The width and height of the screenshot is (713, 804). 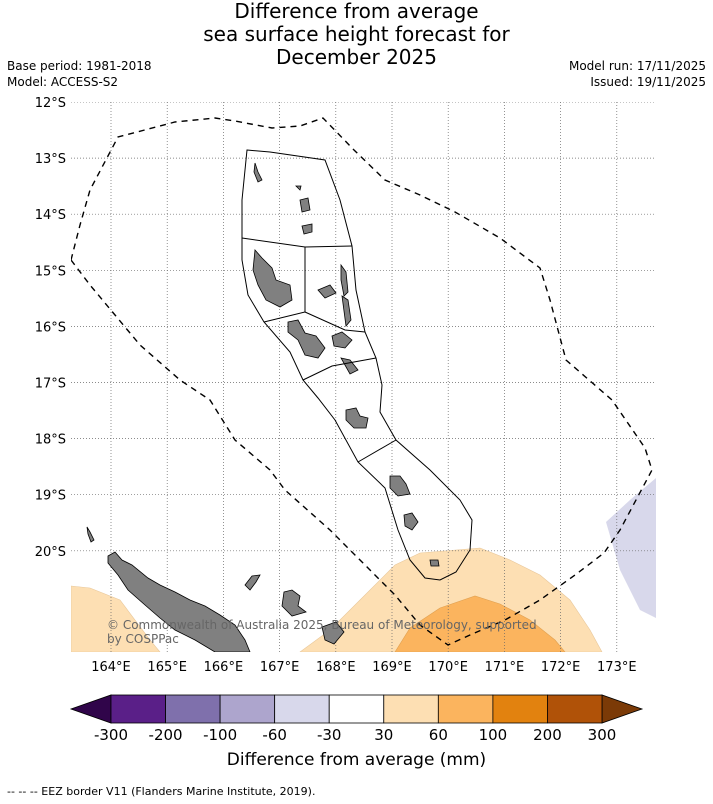 I want to click on issued-text: Issued: 19/11/2025, so click(x=648, y=82).